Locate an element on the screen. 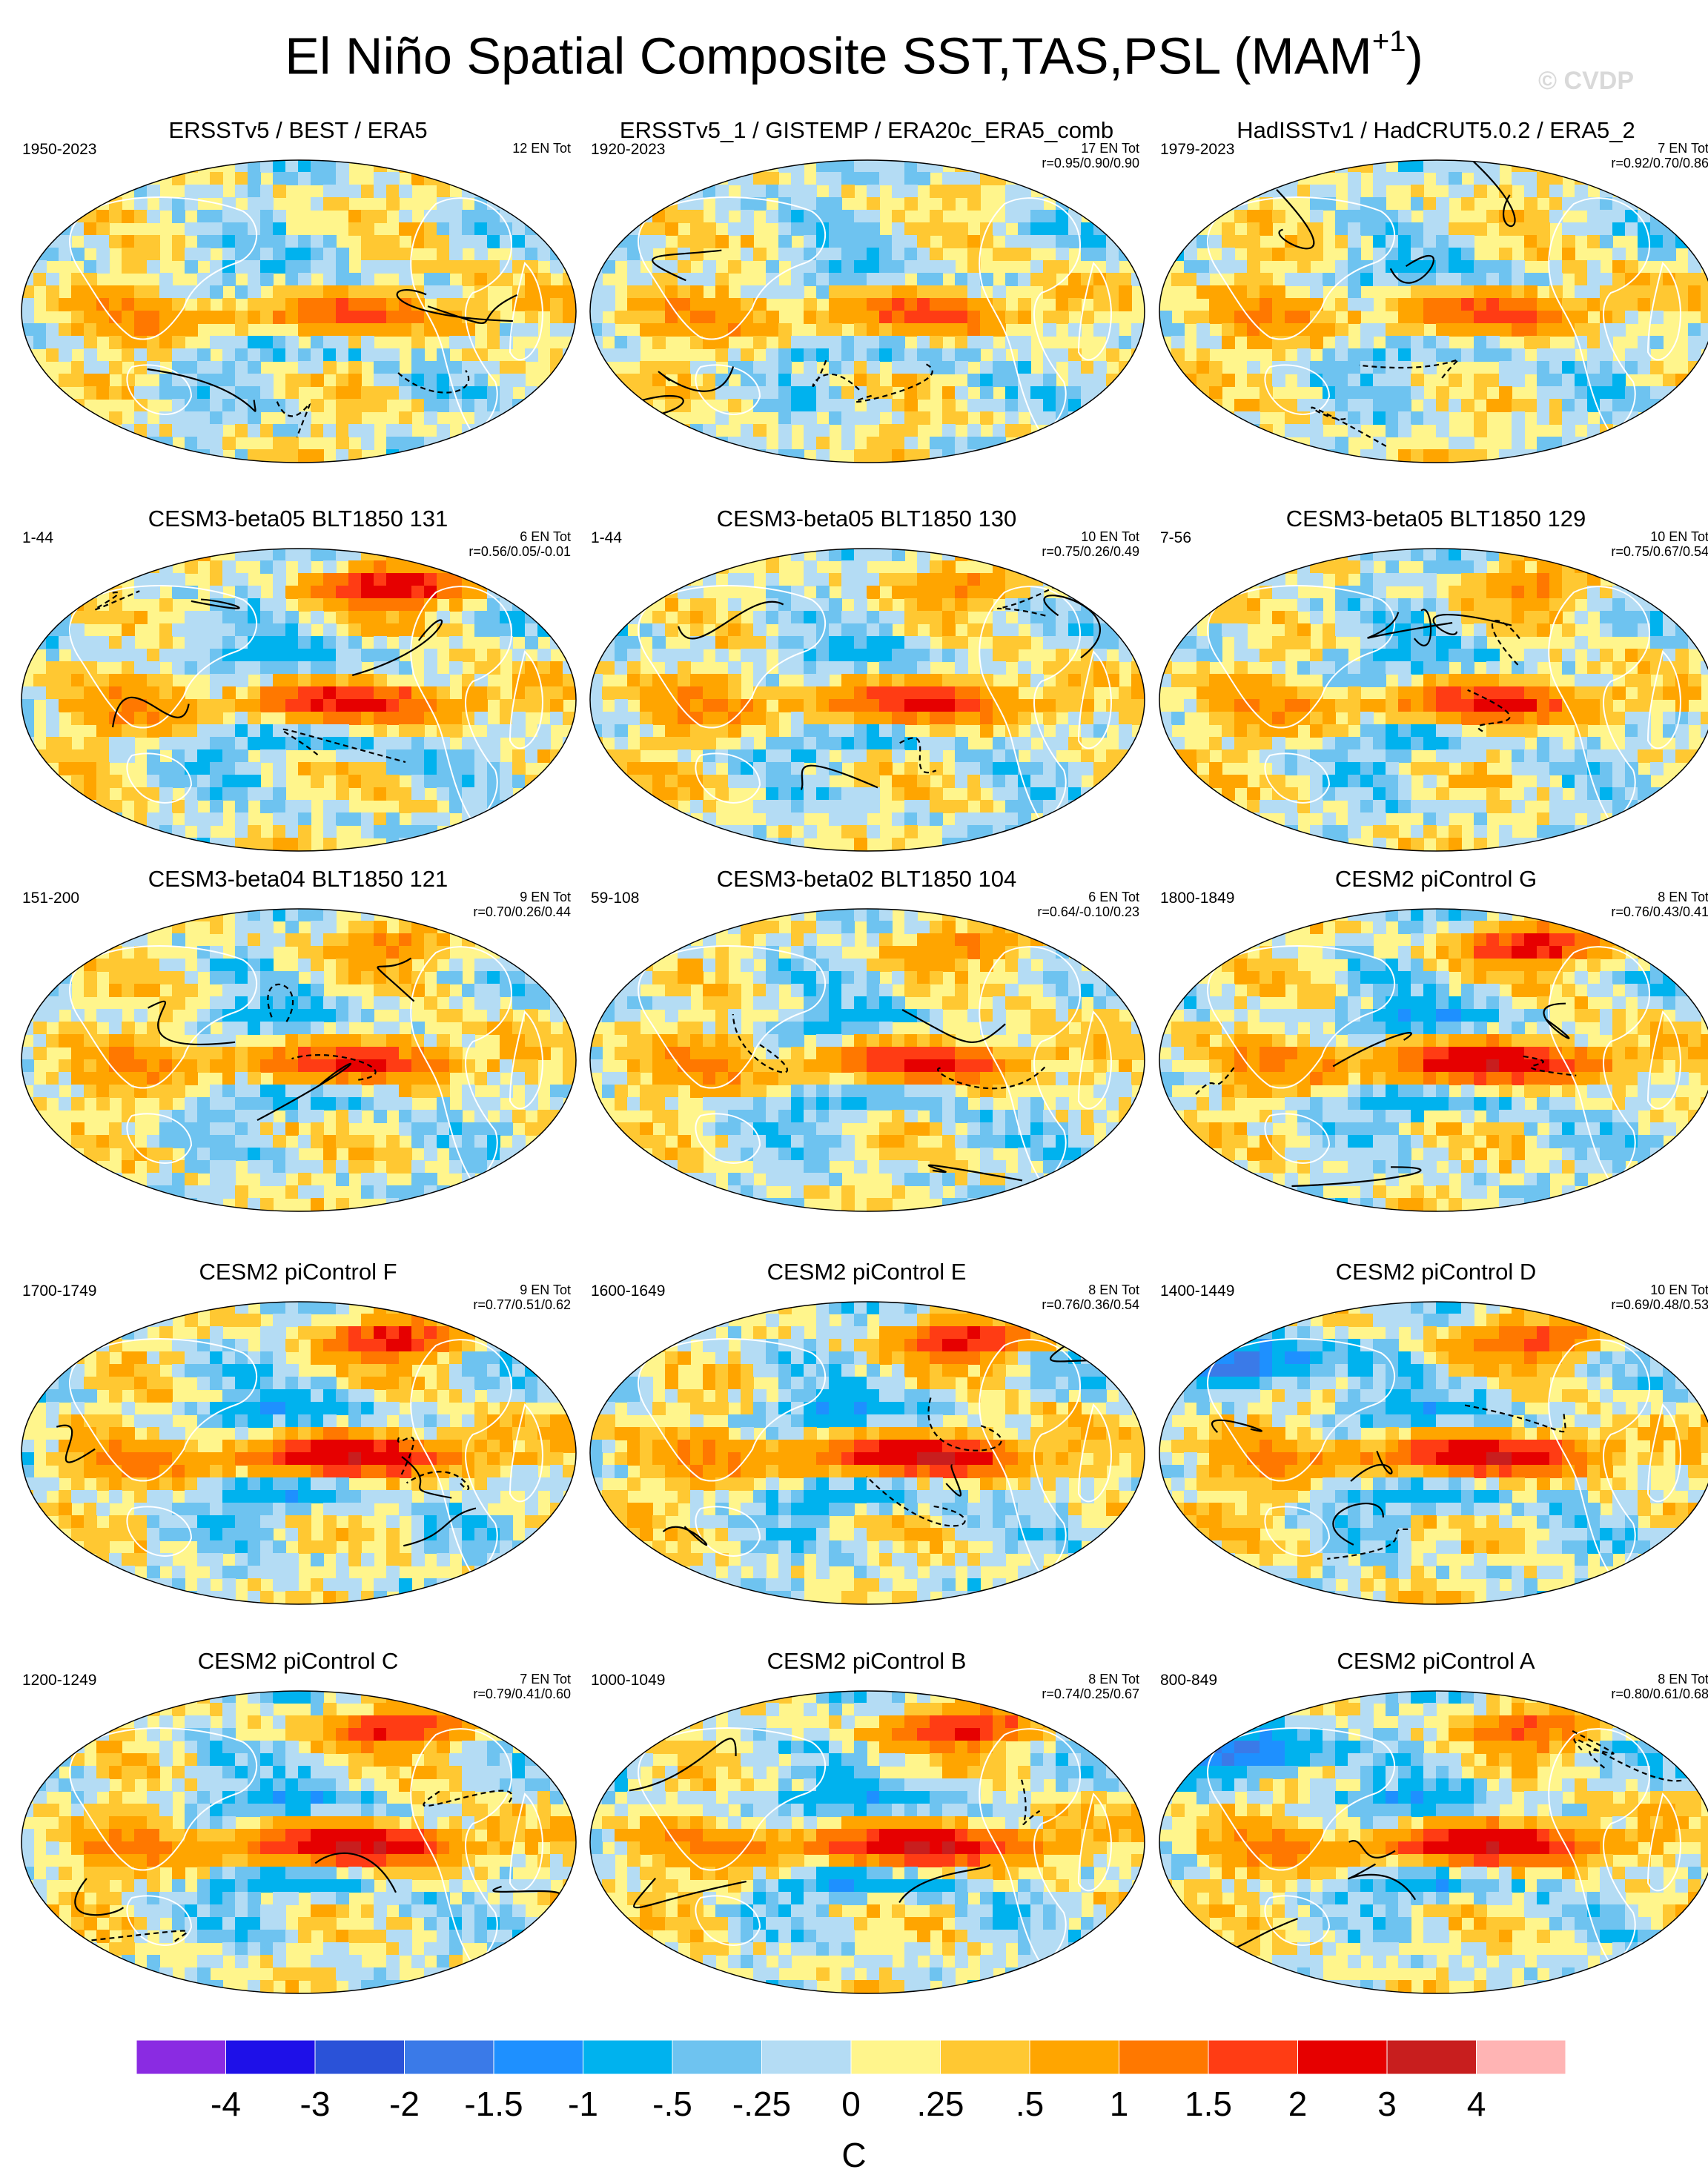  panel-title: HadISSTv1 / HadCRUT5.0.2 / ERA5_2 is located at coordinates (1436, 130).